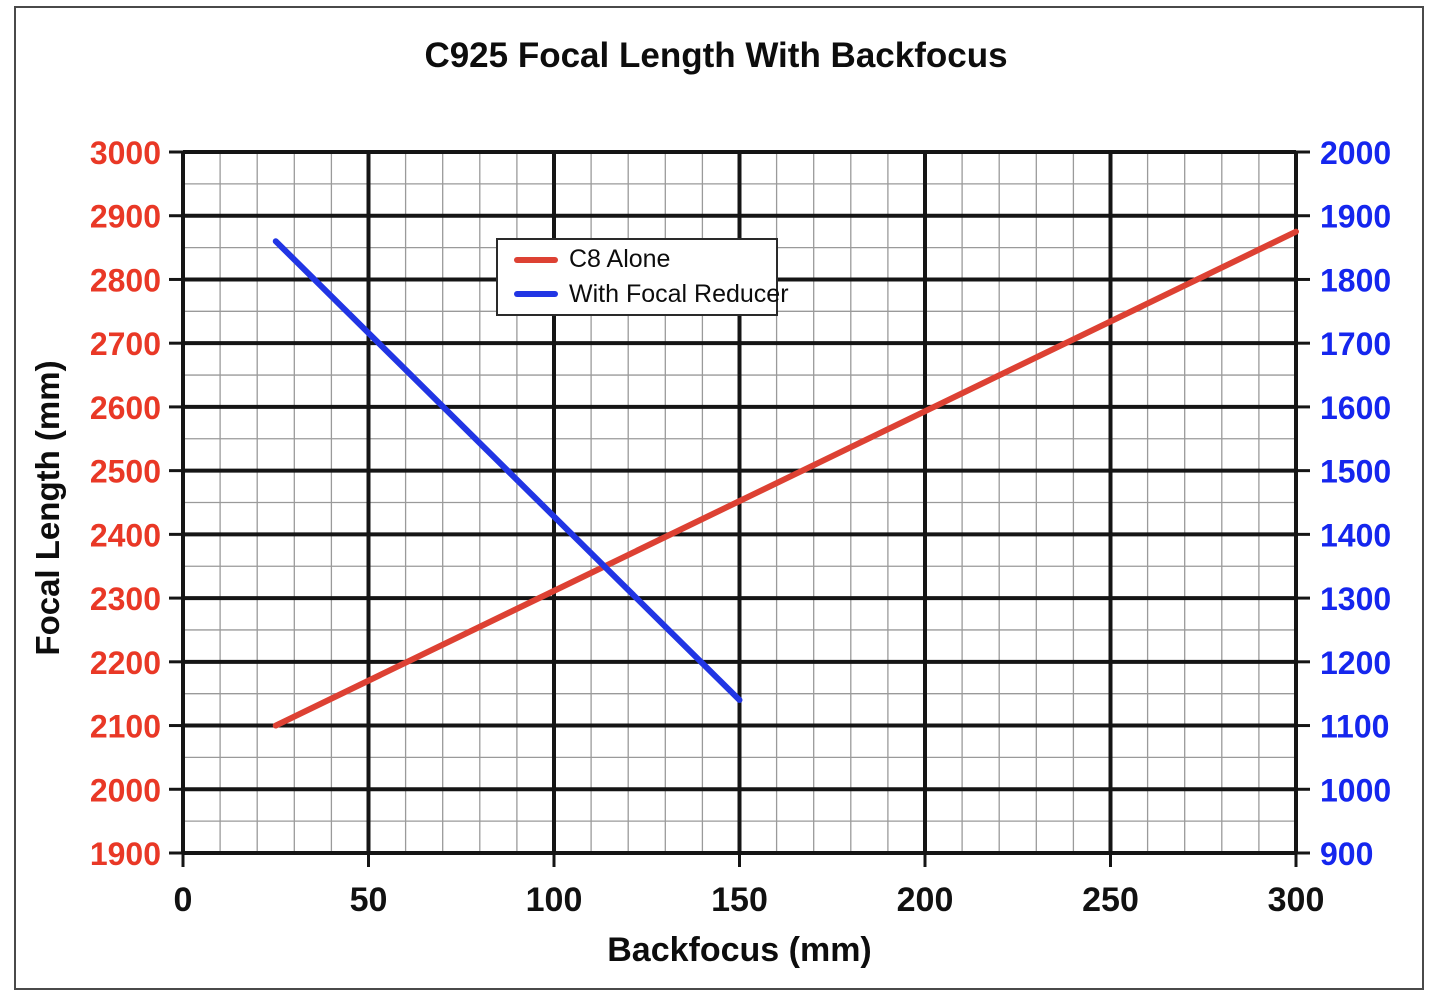 Image resolution: width=1432 pixels, height=1000 pixels. I want to click on y-right-tick-label: 1400, so click(1355, 535).